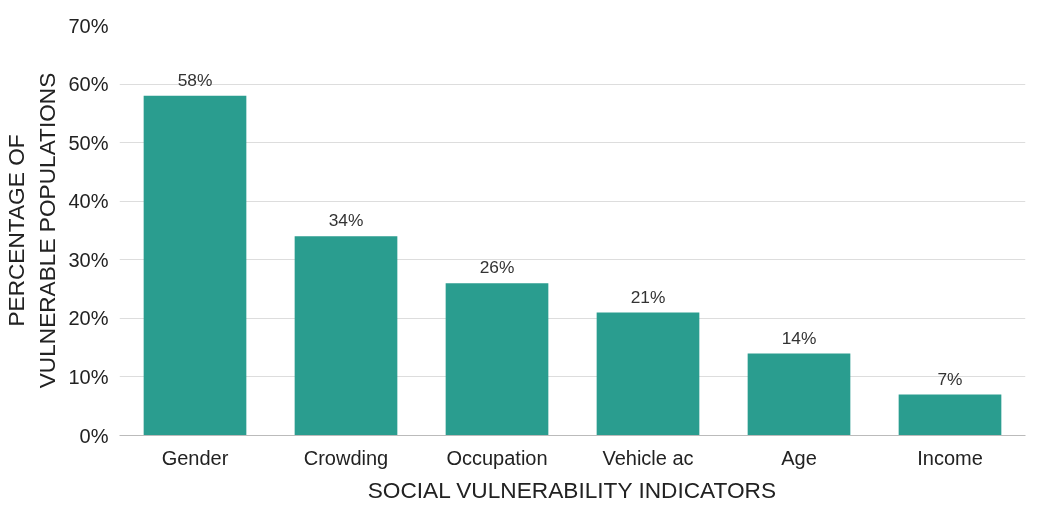 This screenshot has height=514, width=1038. I want to click on y-tick-label: 10%, so click(88, 376).